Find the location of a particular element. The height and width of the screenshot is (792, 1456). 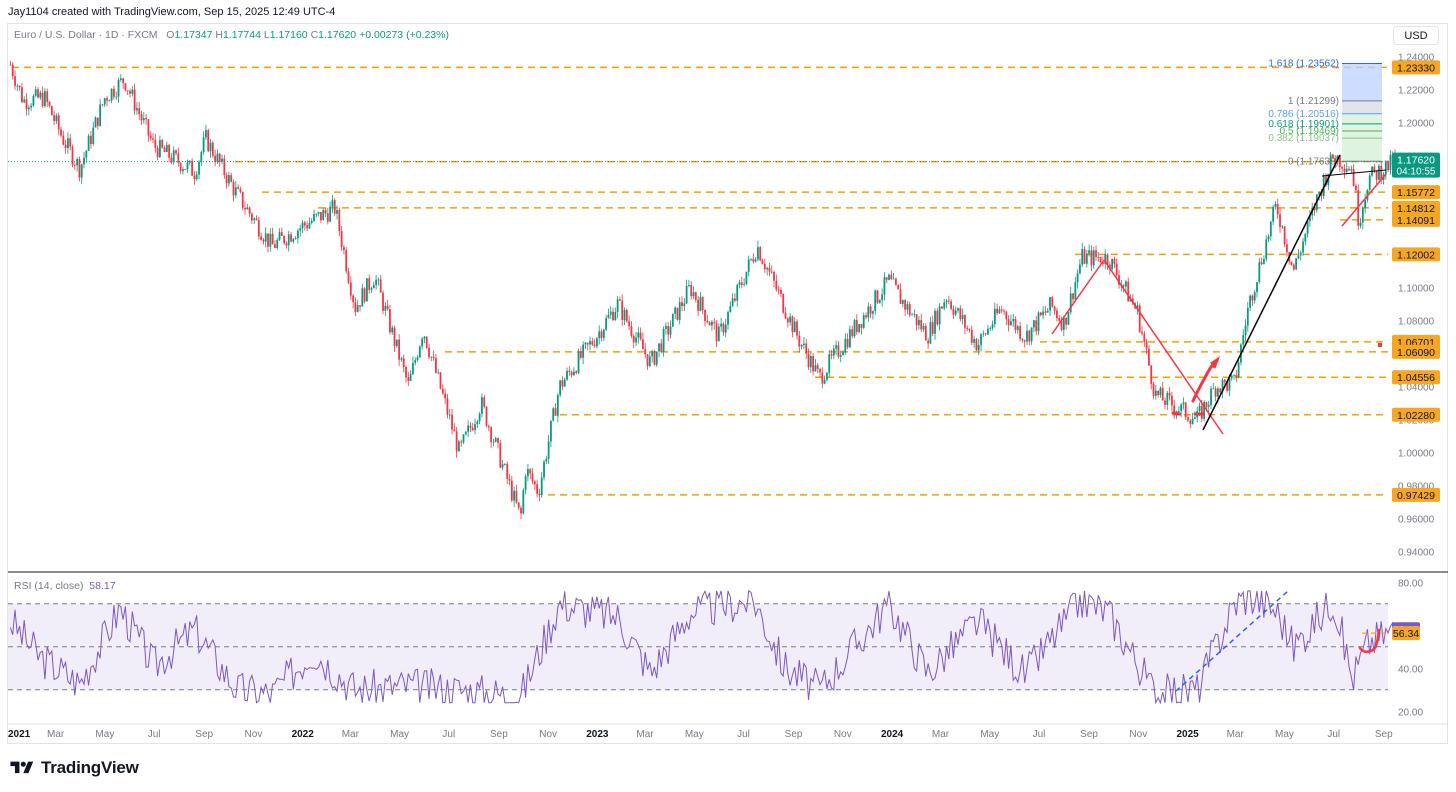

trend-line-top is located at coordinates (1354, 173).